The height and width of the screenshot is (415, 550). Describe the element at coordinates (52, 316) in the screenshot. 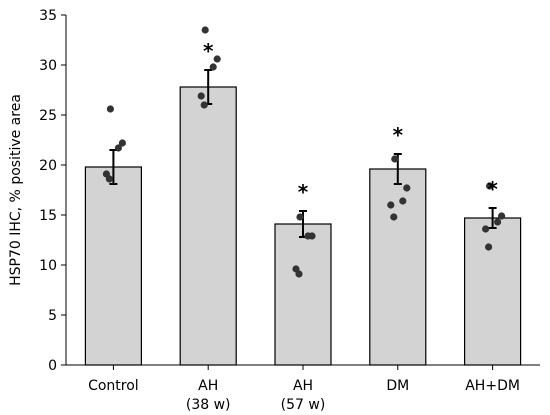

I see `y-tick-label-5: 5` at that location.